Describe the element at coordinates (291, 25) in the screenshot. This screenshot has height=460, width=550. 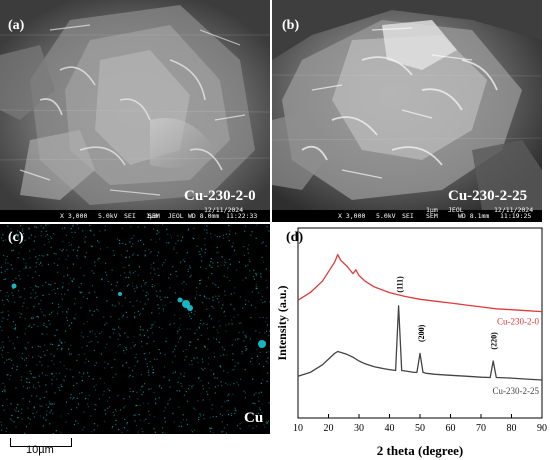
I see `panel-label-b: (b)` at that location.